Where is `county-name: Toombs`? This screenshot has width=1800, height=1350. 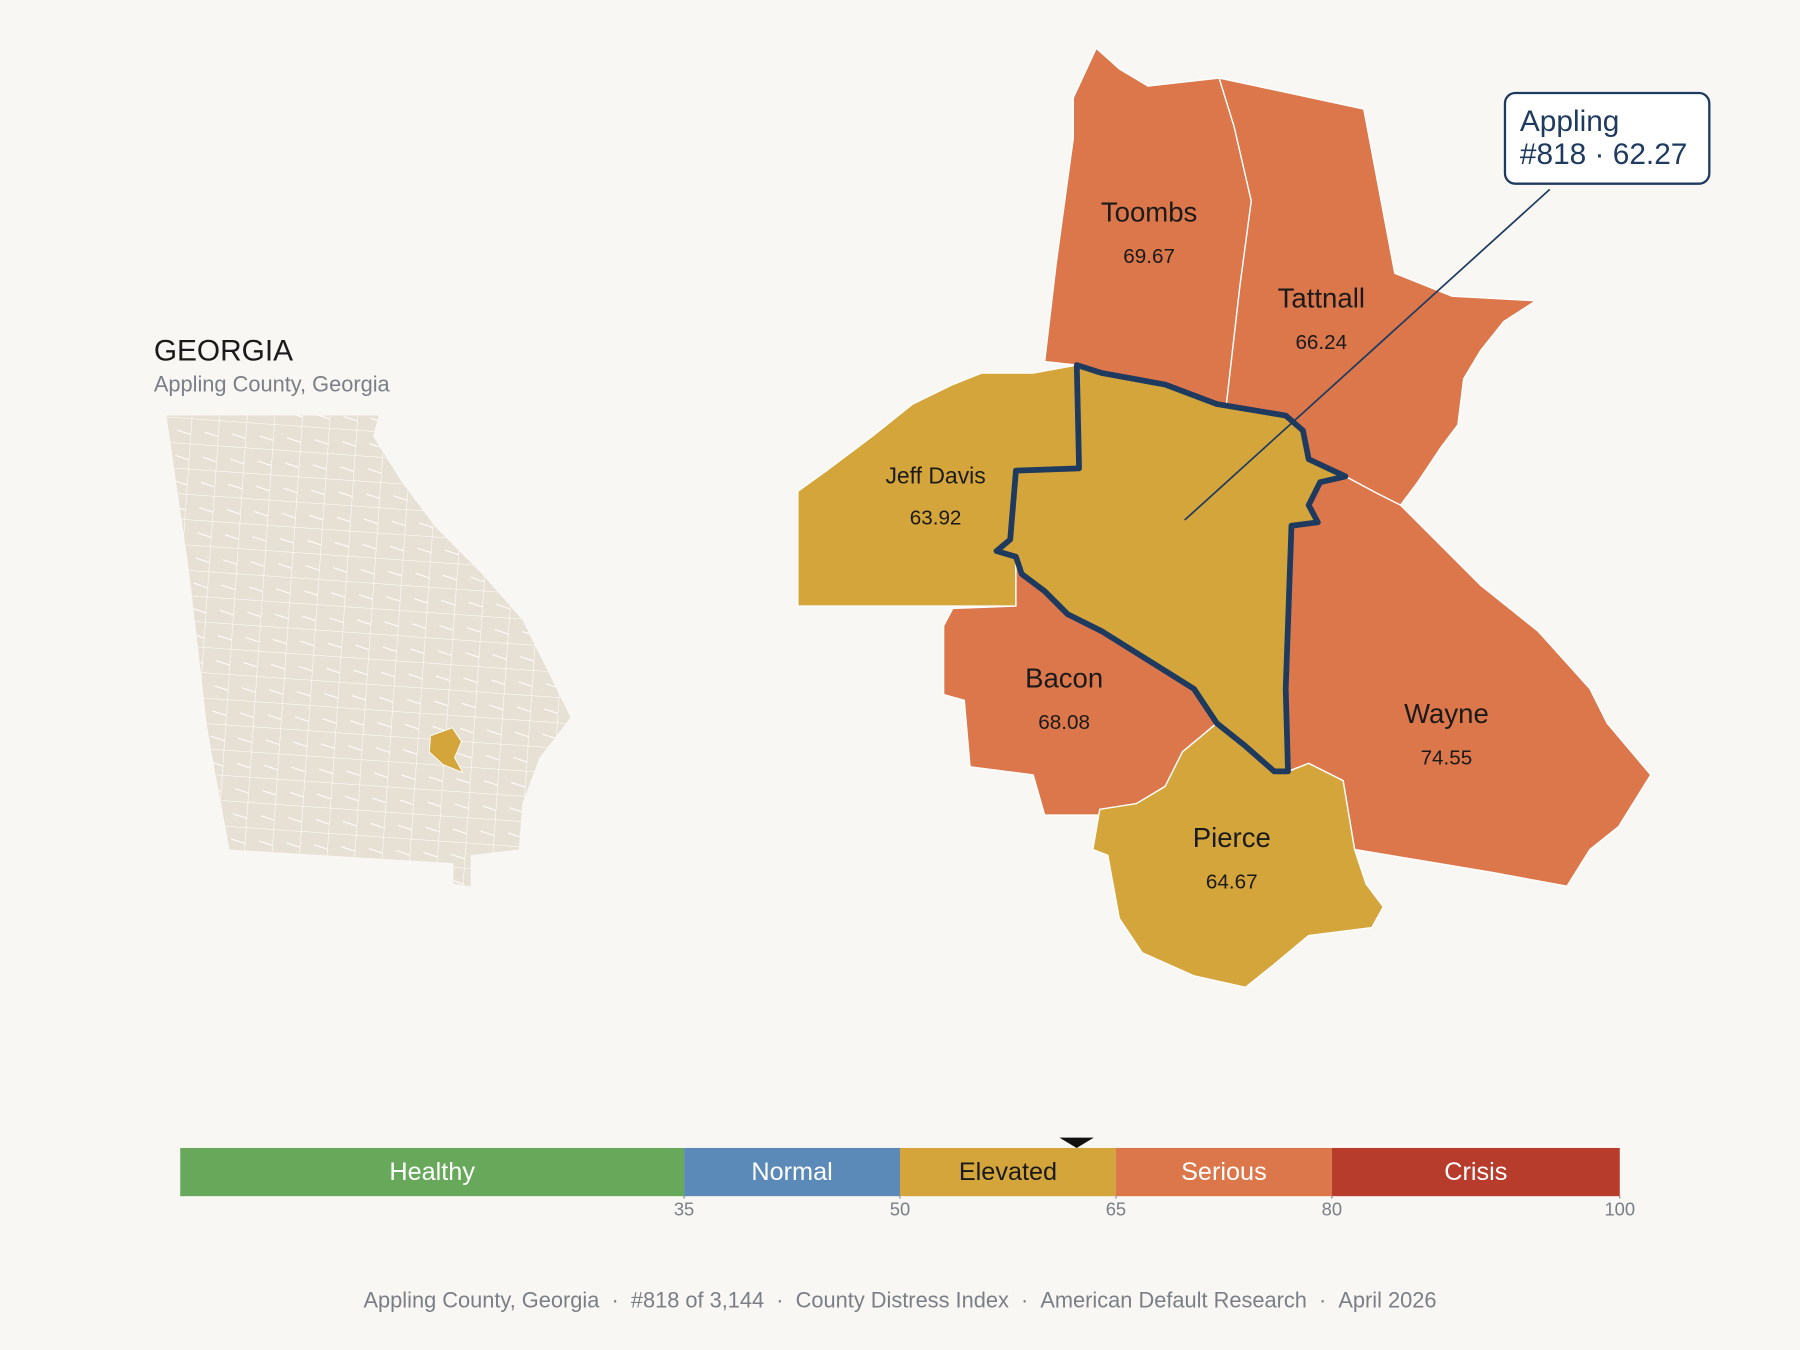 county-name: Toombs is located at coordinates (1149, 212).